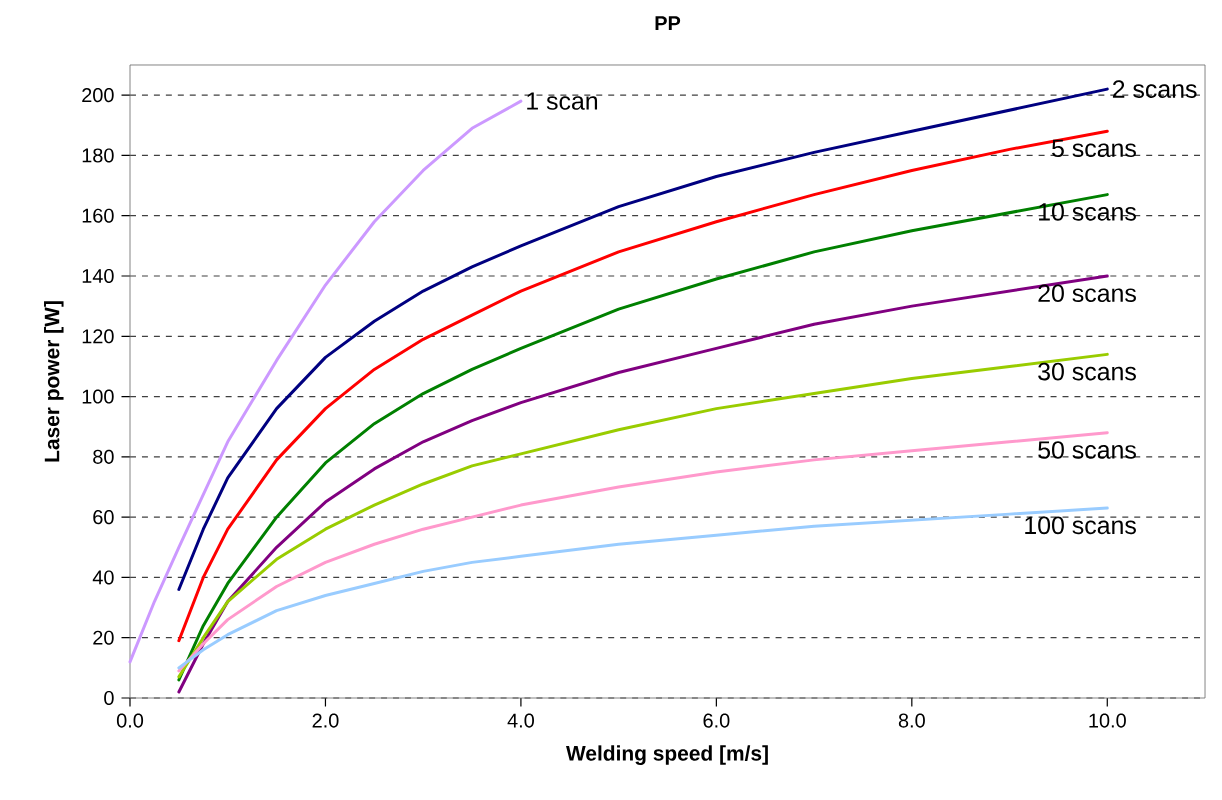 Image resolution: width=1222 pixels, height=800 pixels. What do you see at coordinates (98, 336) in the screenshot?
I see `y-tick-label: 120` at bounding box center [98, 336].